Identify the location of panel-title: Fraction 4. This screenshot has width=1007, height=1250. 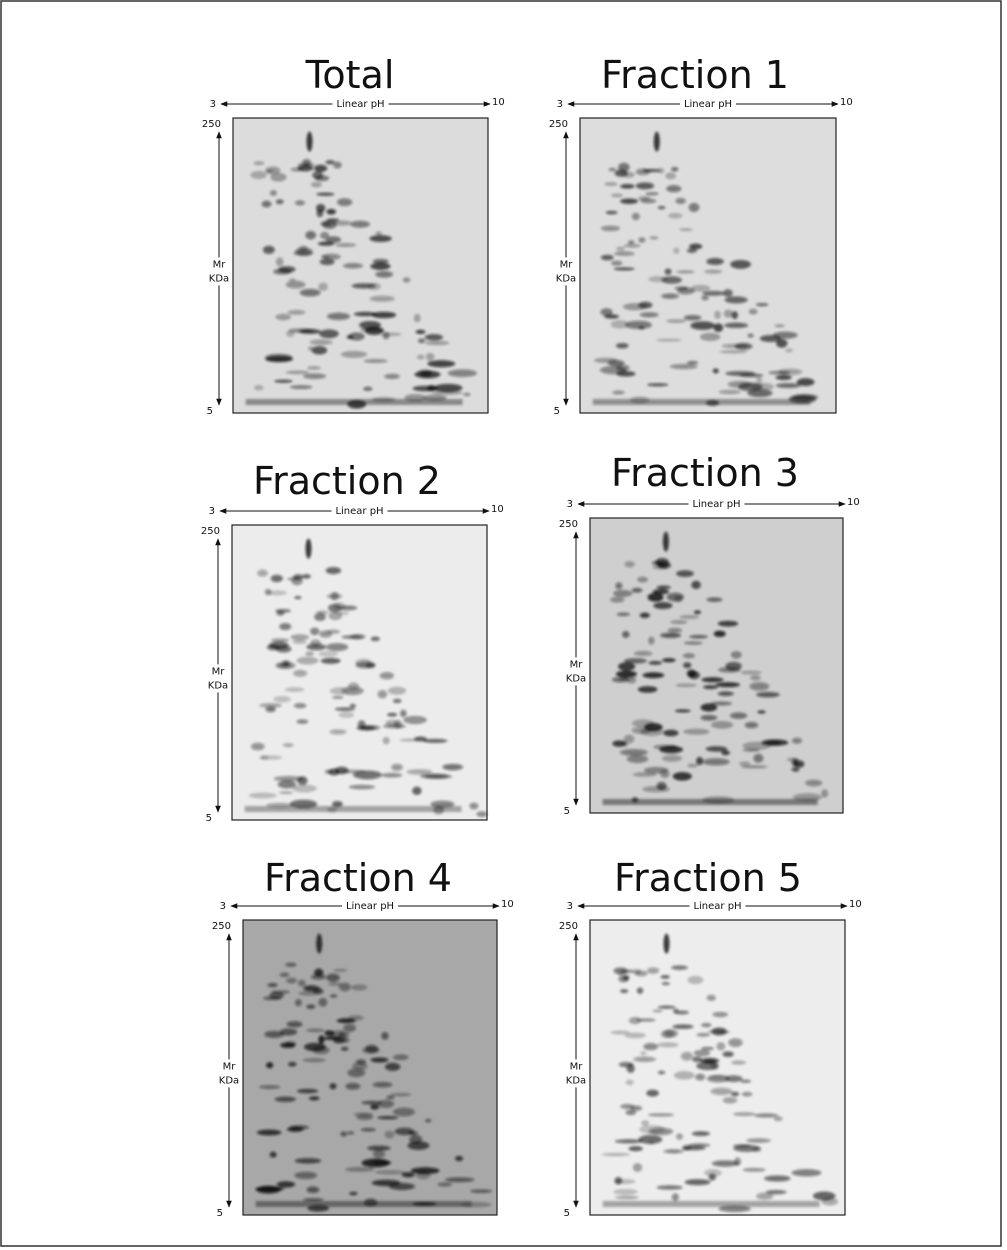
(358, 878).